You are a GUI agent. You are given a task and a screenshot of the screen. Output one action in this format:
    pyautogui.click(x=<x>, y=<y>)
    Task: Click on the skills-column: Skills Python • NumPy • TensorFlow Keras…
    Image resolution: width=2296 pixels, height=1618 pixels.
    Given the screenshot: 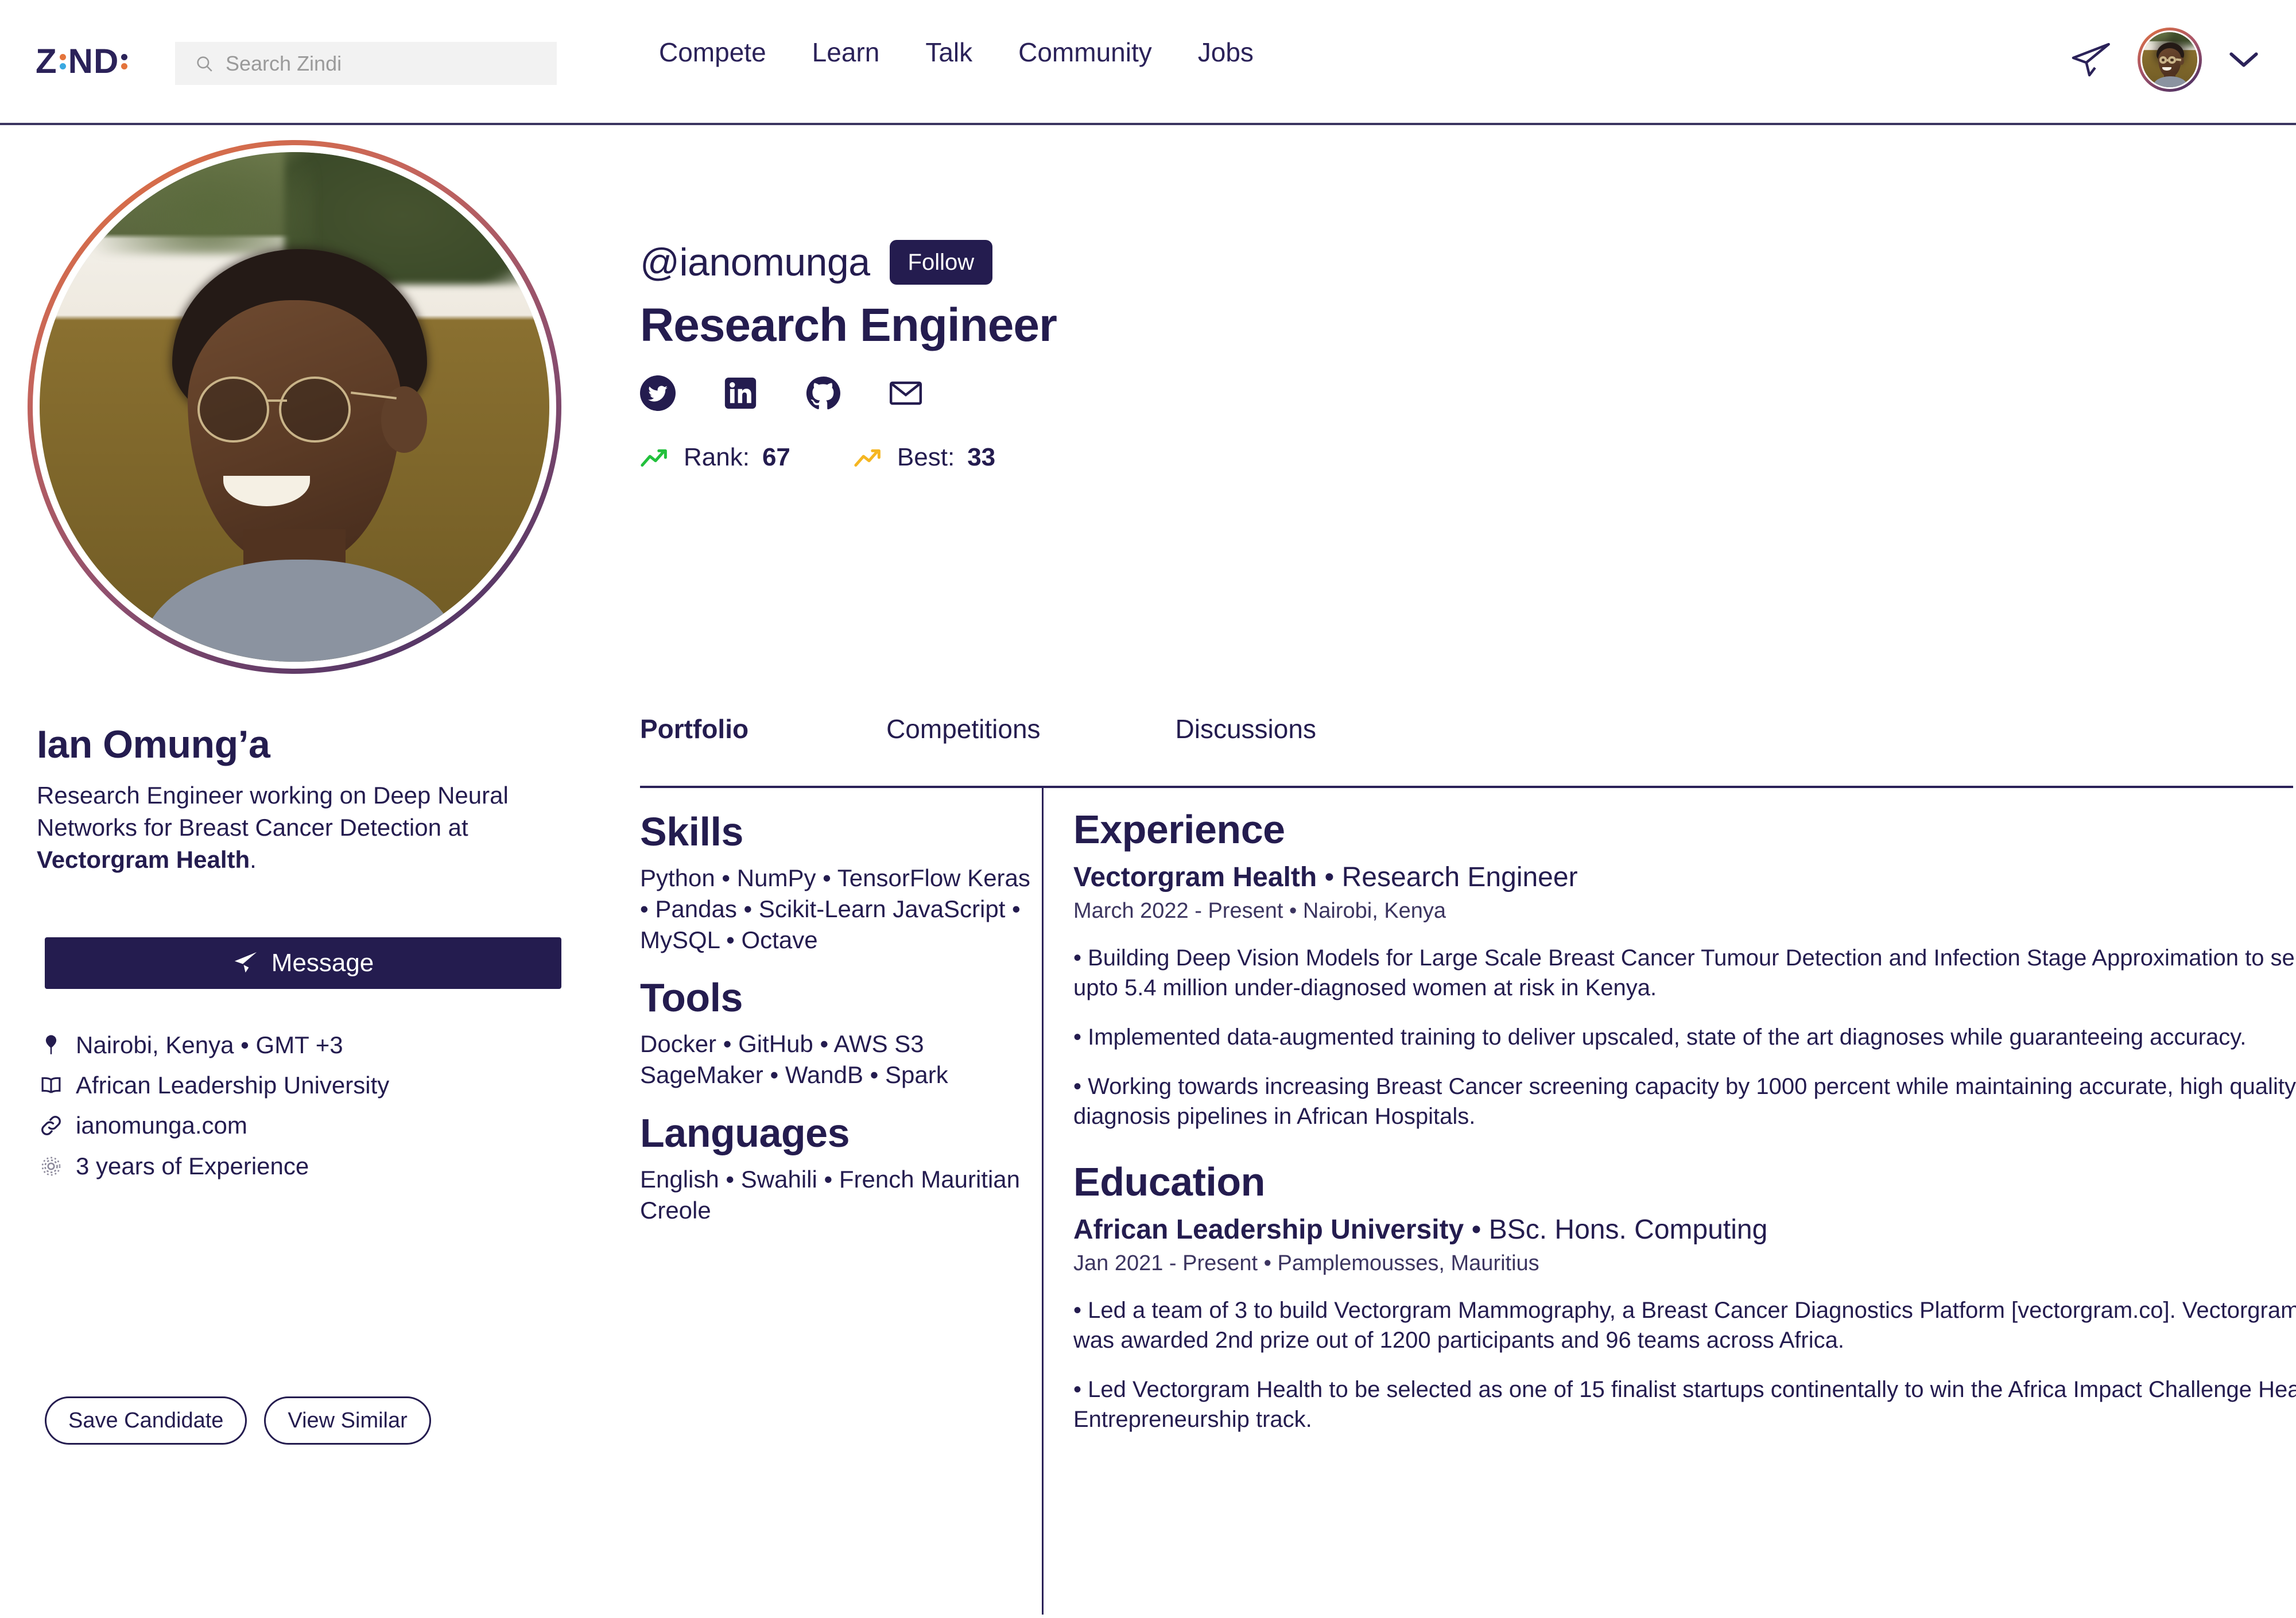 What is the action you would take?
    pyautogui.click(x=829, y=1201)
    